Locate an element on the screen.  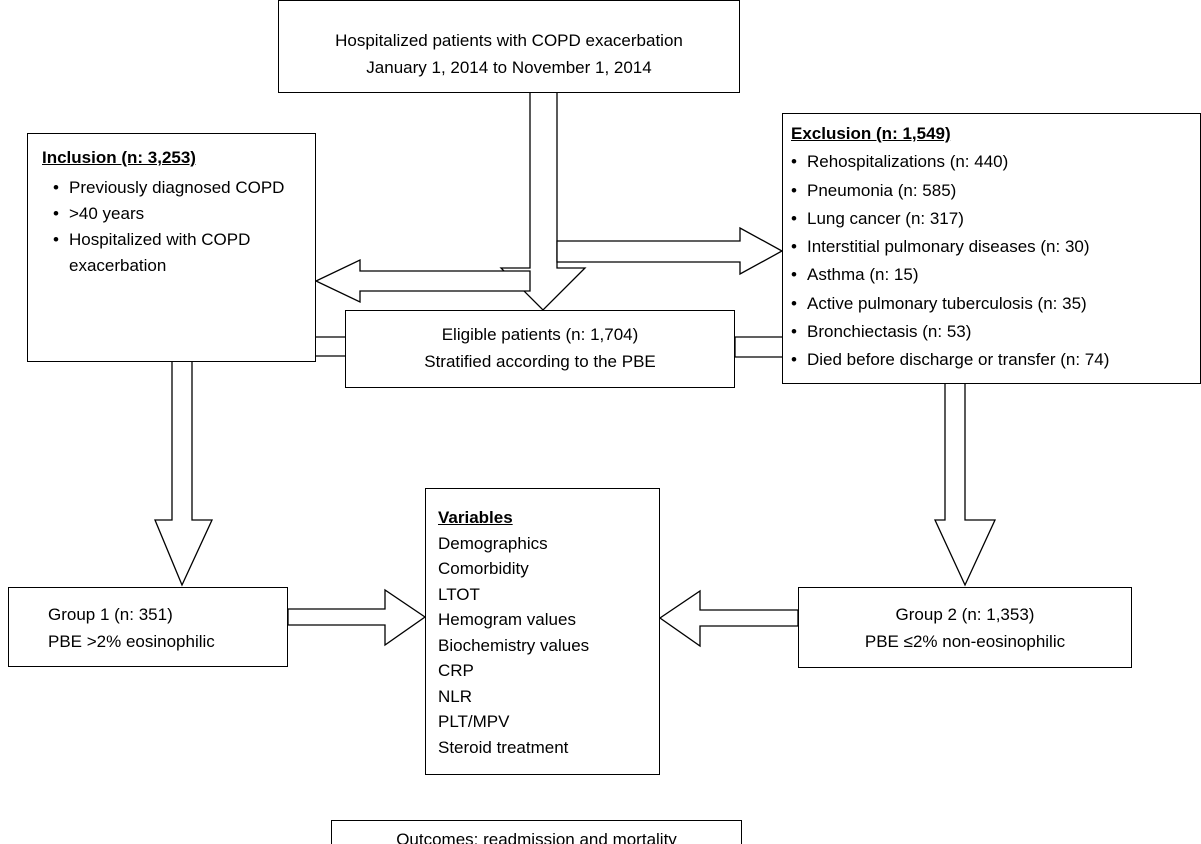
inclusion-item: Previously diagnosed COPD is located at coordinates (171, 188).